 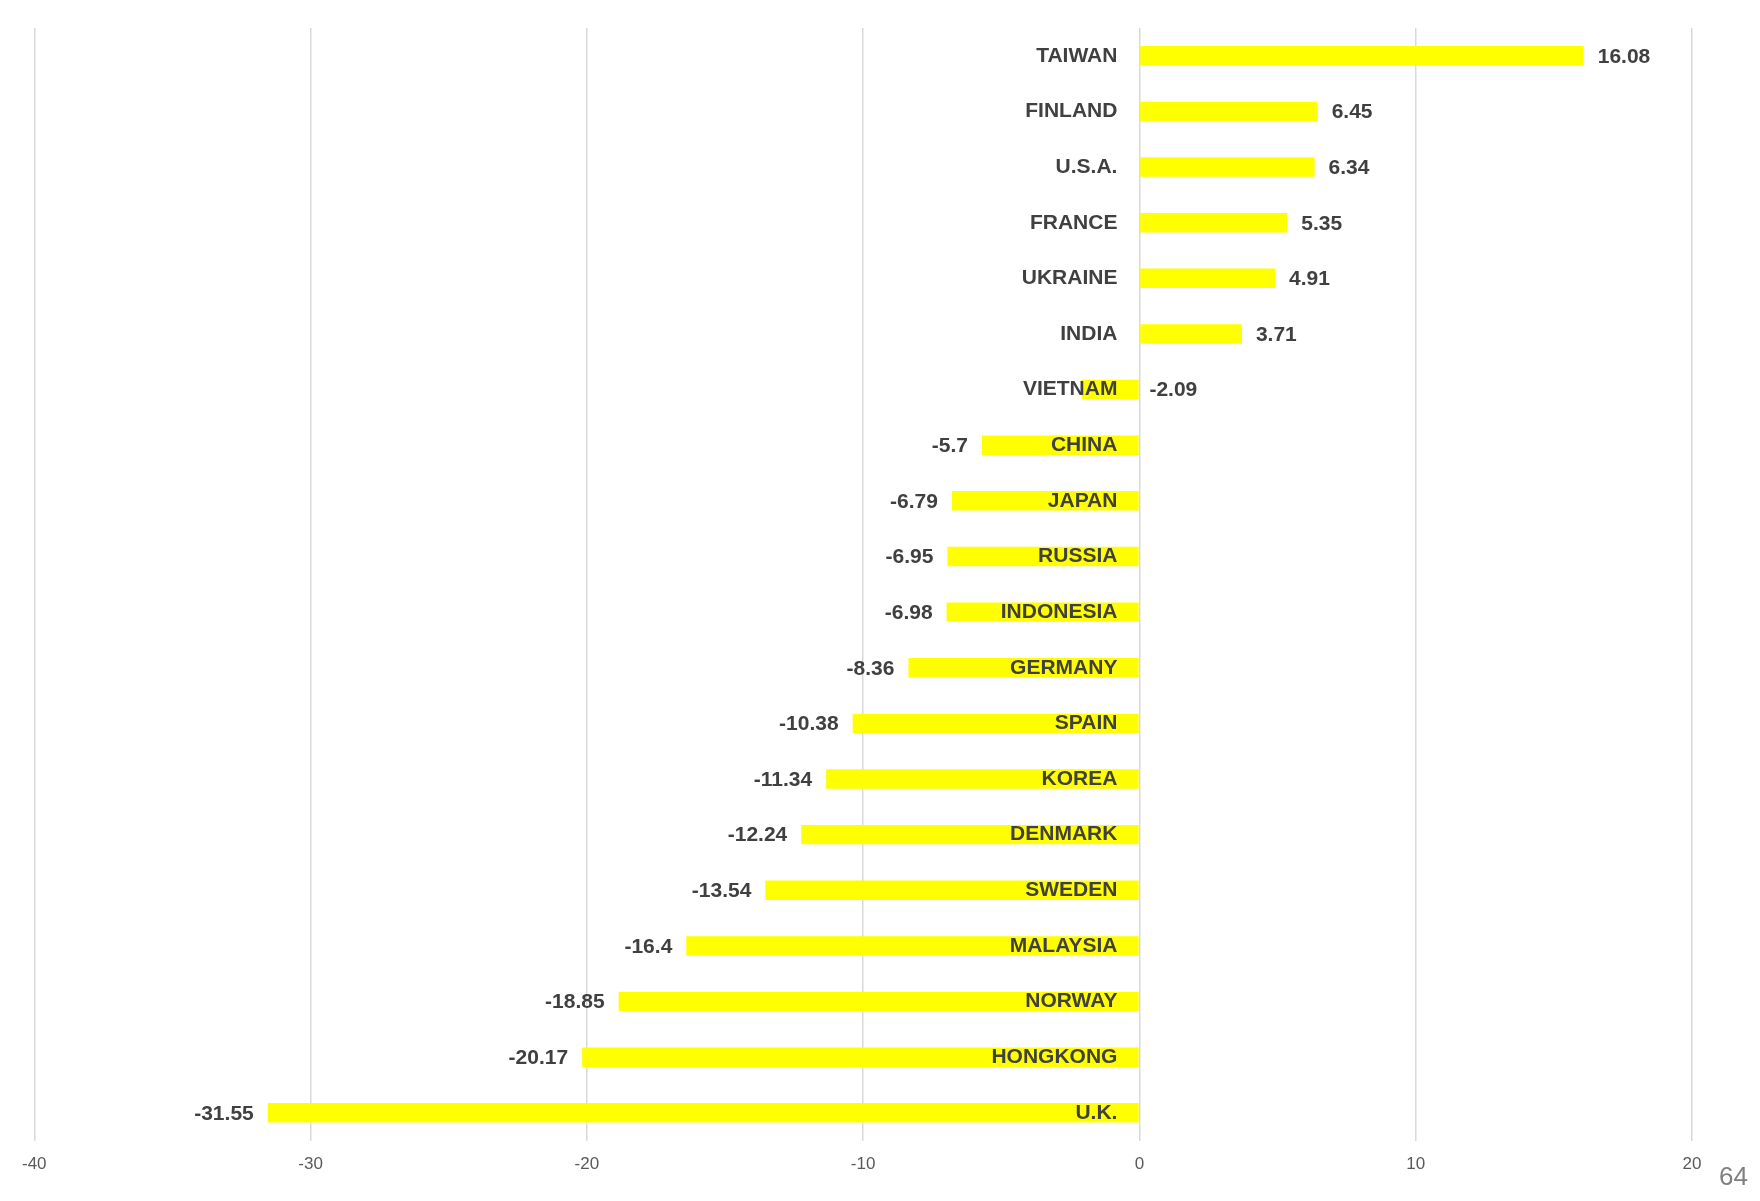 What do you see at coordinates (870, 667) in the screenshot?
I see `data-label: -8.36` at bounding box center [870, 667].